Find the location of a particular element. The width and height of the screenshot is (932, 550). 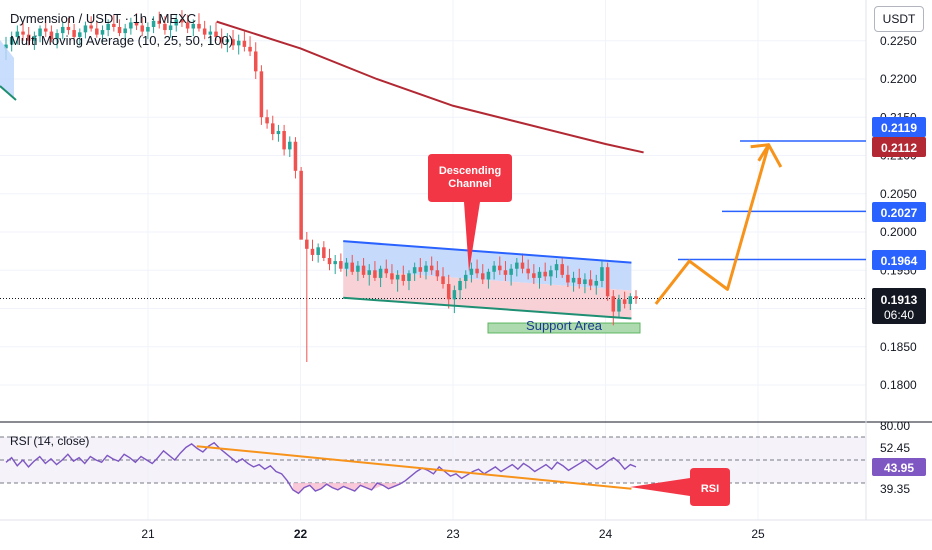

projection-arrowhead is located at coordinates (760, 152).